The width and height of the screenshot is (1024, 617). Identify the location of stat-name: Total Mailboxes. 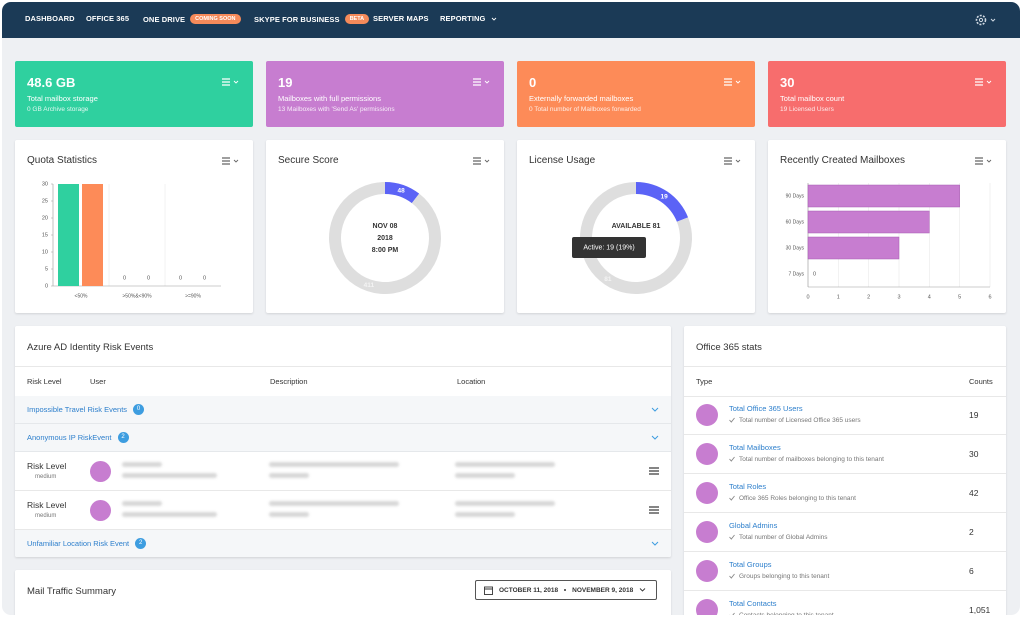
(755, 447).